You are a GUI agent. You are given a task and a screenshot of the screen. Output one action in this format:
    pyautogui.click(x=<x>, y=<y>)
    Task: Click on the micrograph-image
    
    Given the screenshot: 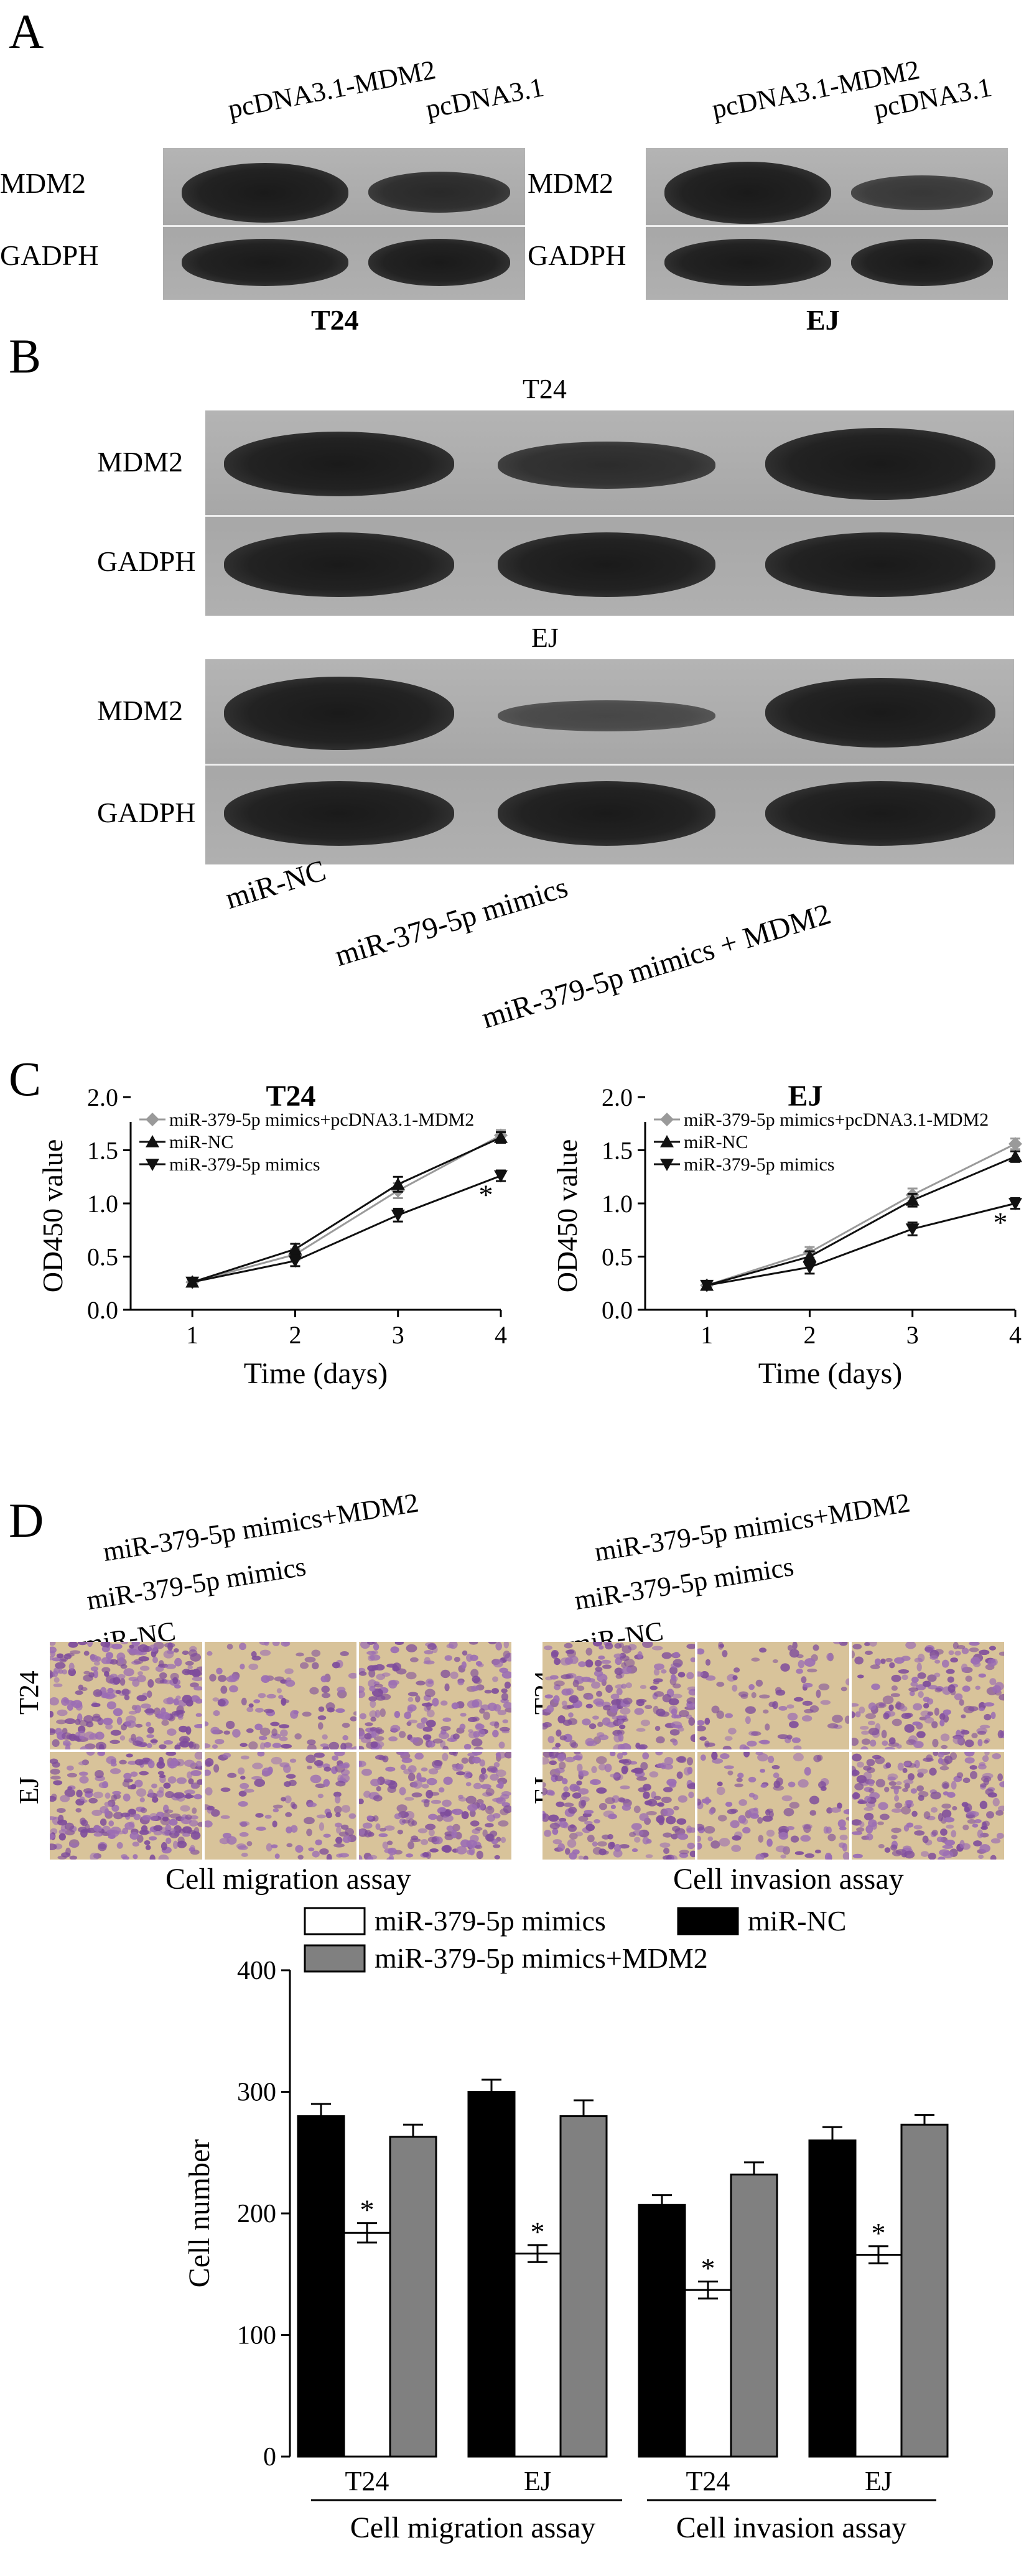 What is the action you would take?
    pyautogui.click(x=618, y=1695)
    